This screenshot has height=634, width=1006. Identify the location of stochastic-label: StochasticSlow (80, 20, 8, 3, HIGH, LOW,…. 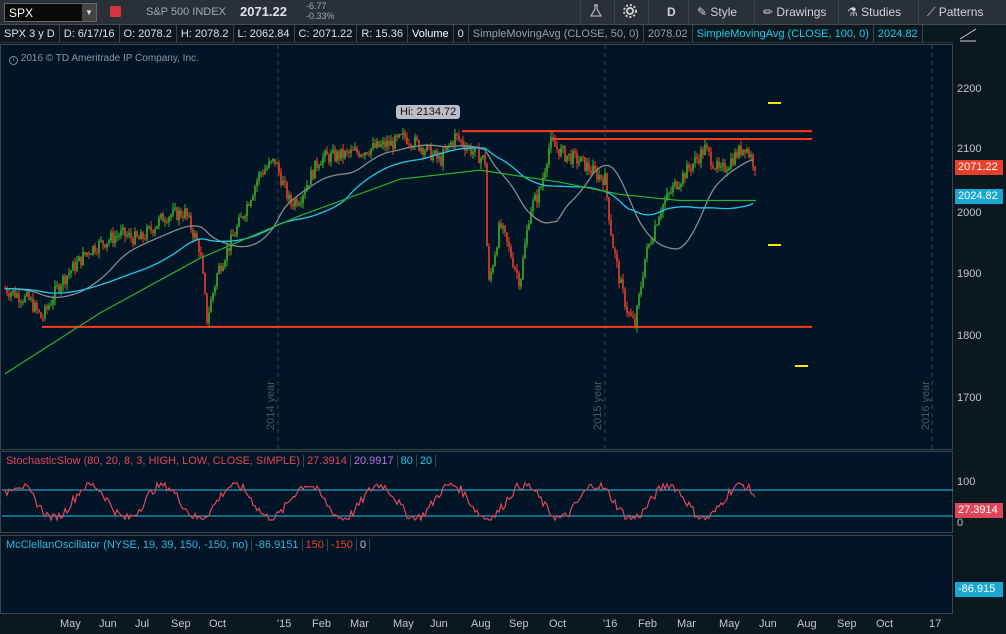
(154, 461).